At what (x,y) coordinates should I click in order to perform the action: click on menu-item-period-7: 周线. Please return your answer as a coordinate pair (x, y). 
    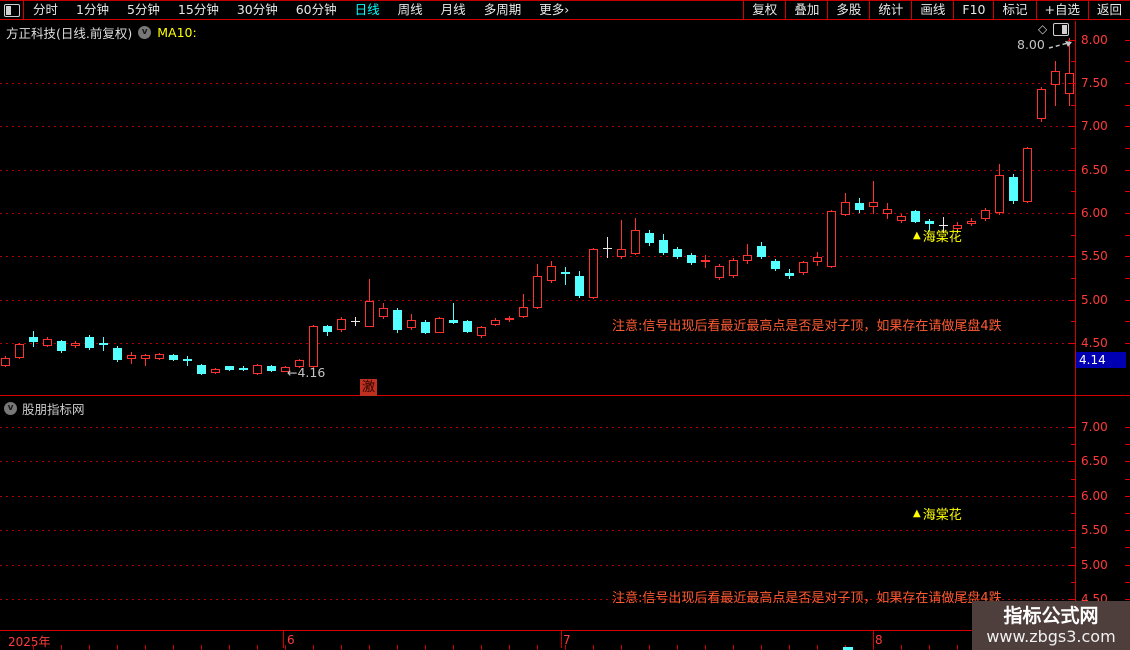
    Looking at the image, I should click on (410, 9).